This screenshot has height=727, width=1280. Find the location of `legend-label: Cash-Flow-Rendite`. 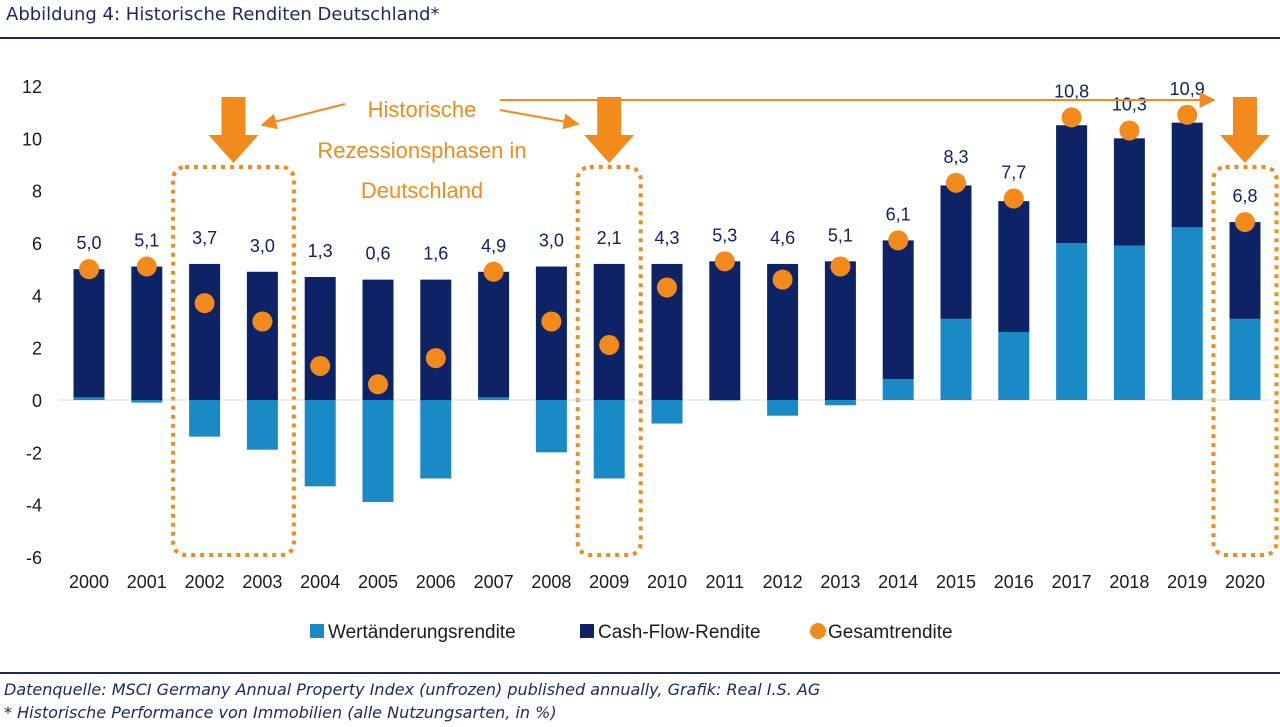

legend-label: Cash-Flow-Rendite is located at coordinates (679, 632).